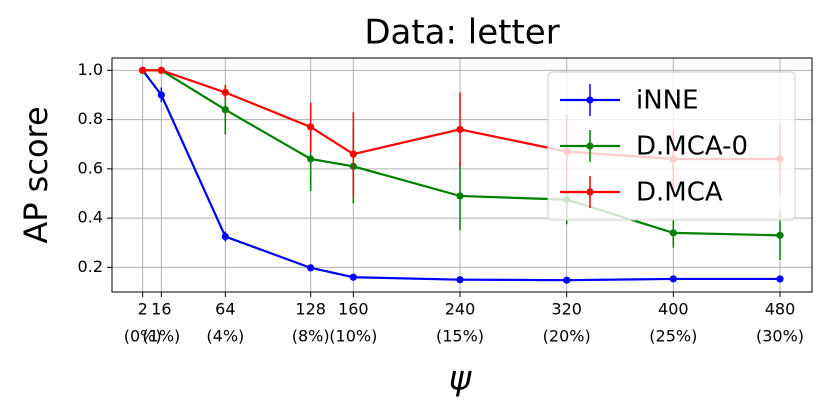 This screenshot has height=414, width=830. I want to click on legend-label: D.MCA, so click(679, 193).